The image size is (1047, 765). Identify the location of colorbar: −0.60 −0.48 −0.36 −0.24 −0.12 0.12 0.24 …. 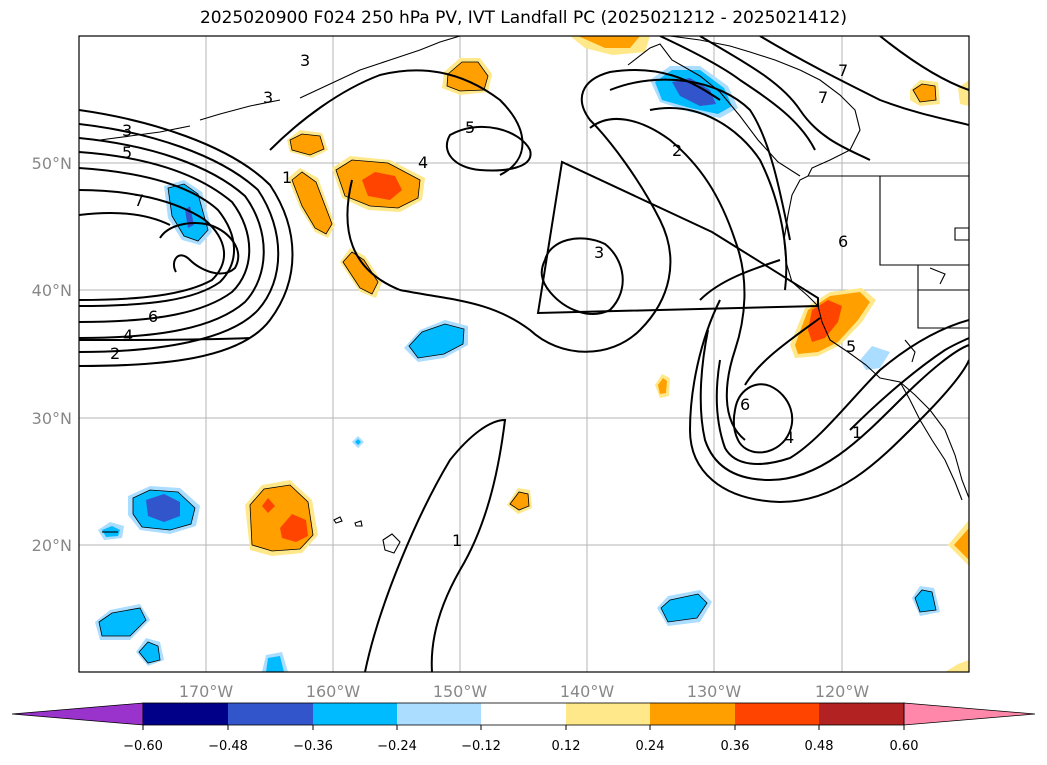
(523, 728).